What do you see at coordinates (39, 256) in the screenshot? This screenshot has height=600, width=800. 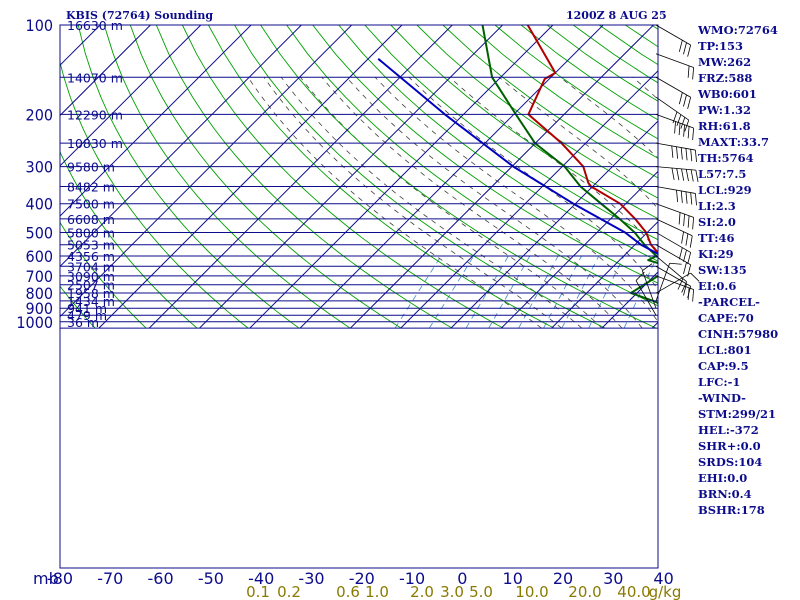 I see `pressure-tick-label: 600` at bounding box center [39, 256].